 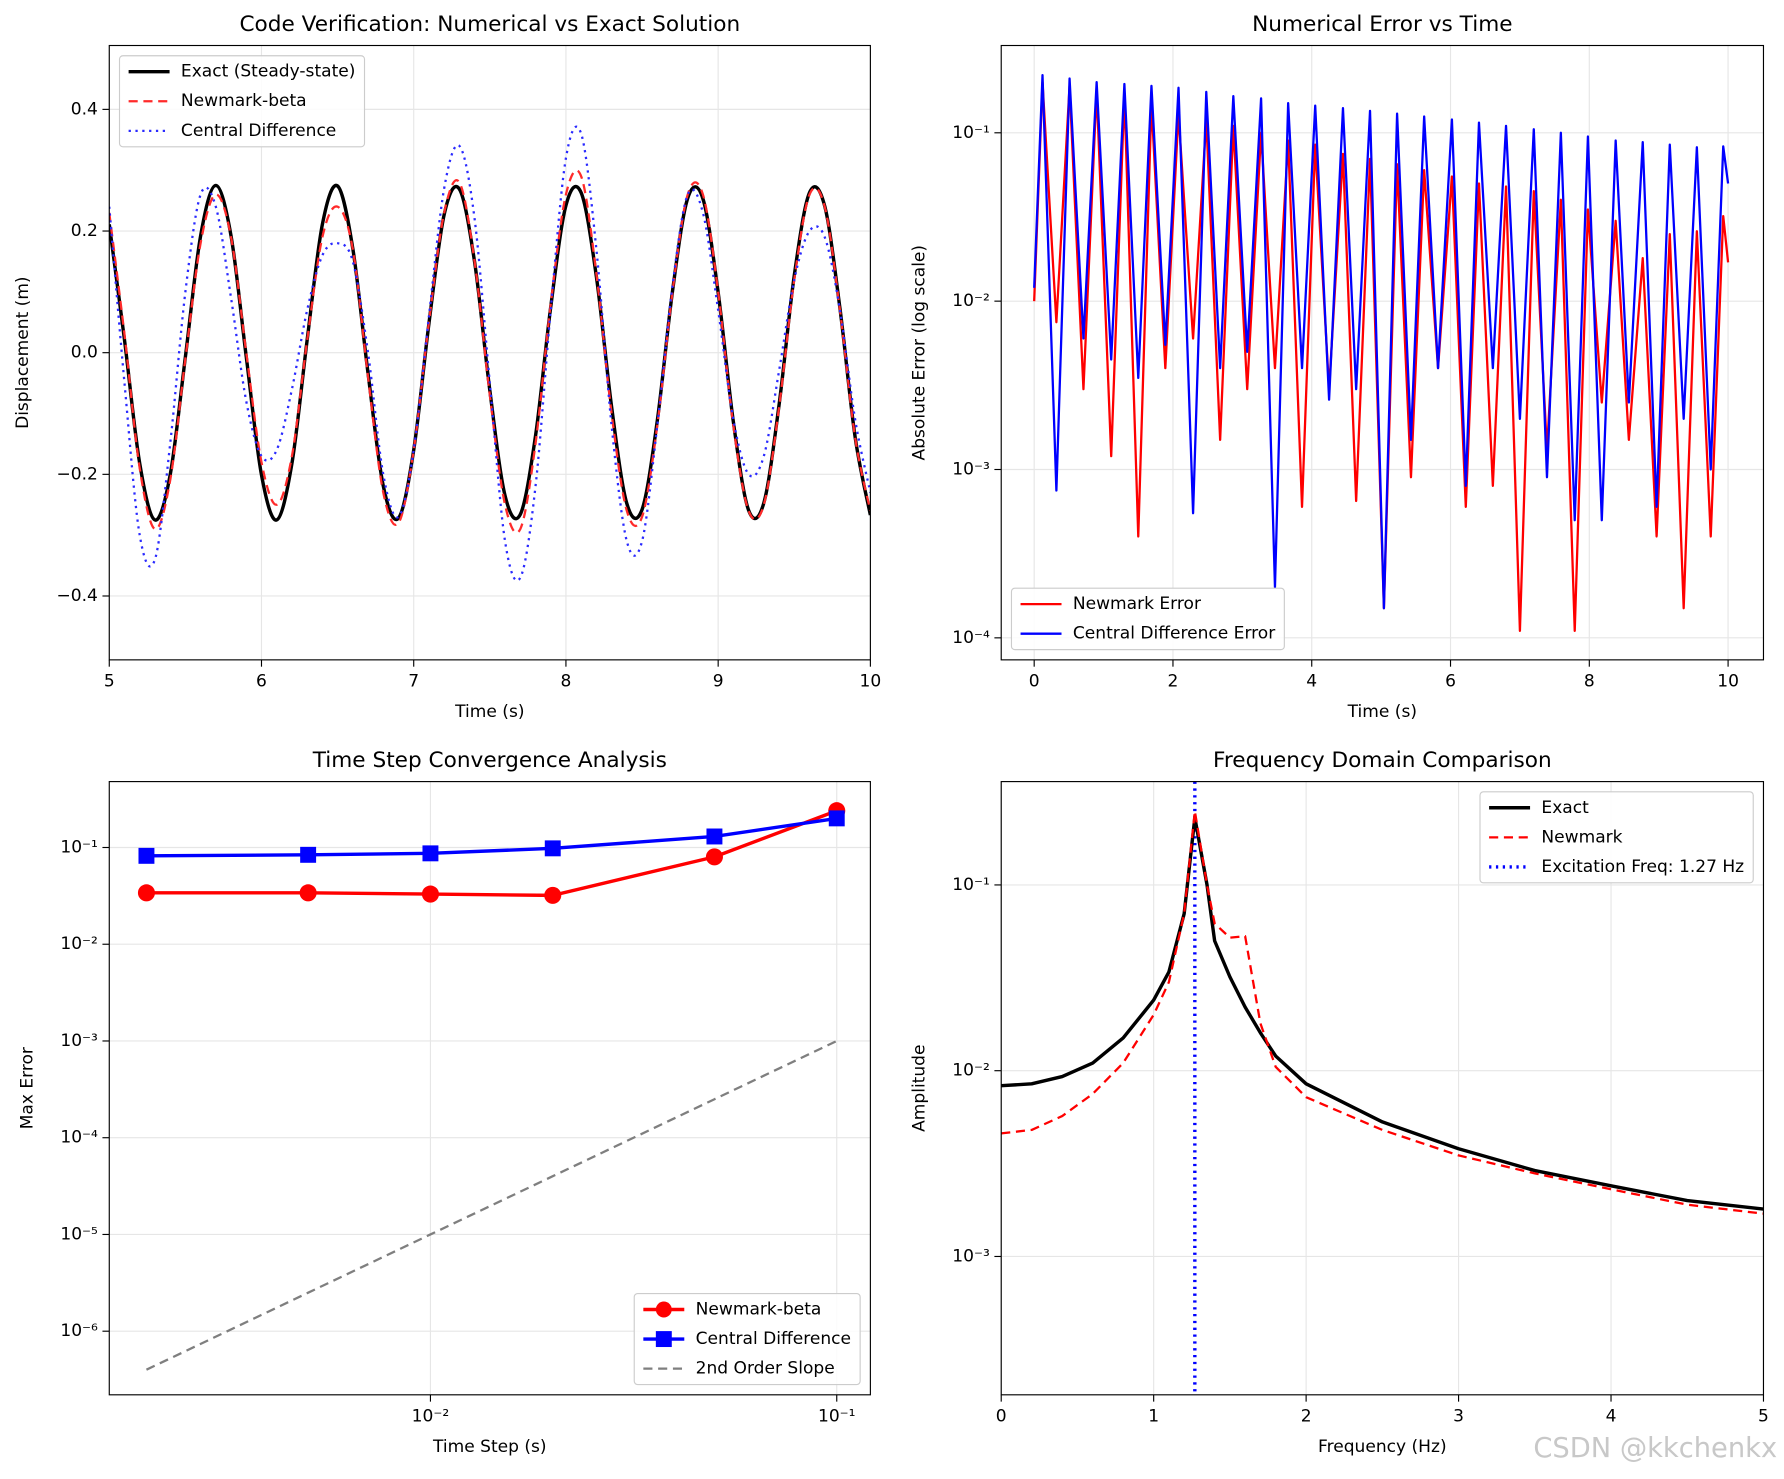 What do you see at coordinates (27, 1087) in the screenshot?
I see `y-axis-label: Max Error` at bounding box center [27, 1087].